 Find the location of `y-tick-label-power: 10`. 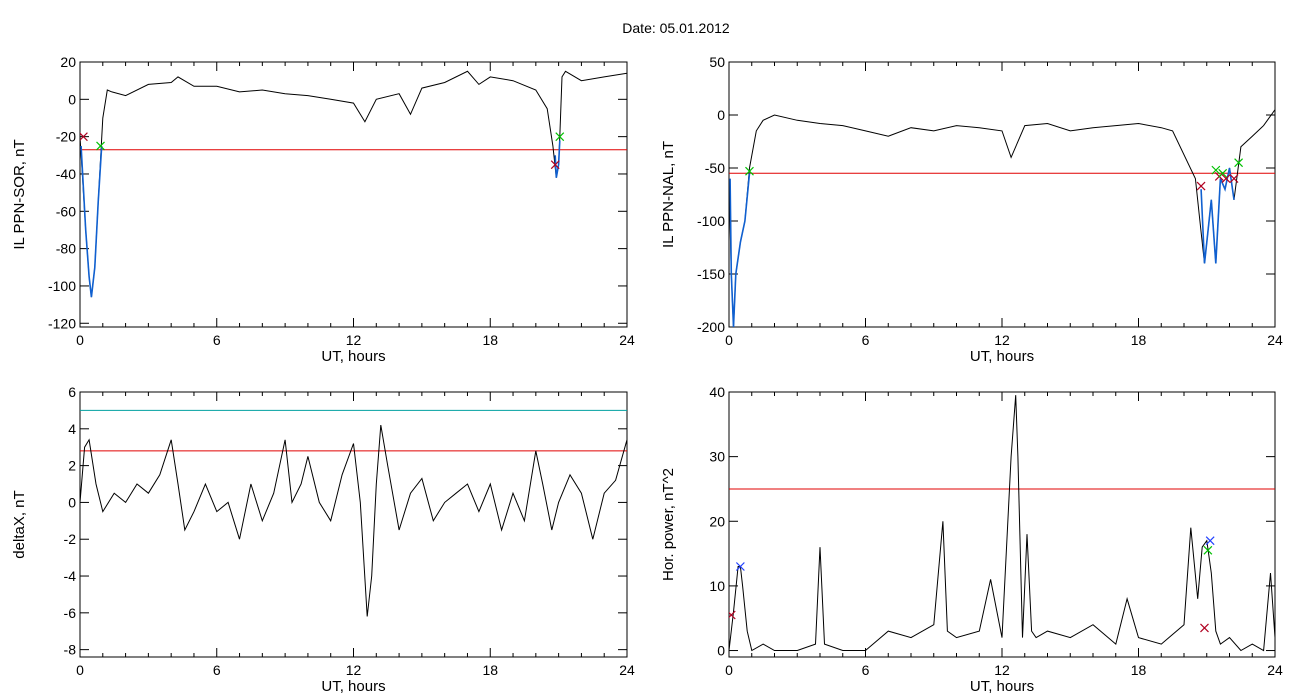

y-tick-label-power: 10 is located at coordinates (717, 586).